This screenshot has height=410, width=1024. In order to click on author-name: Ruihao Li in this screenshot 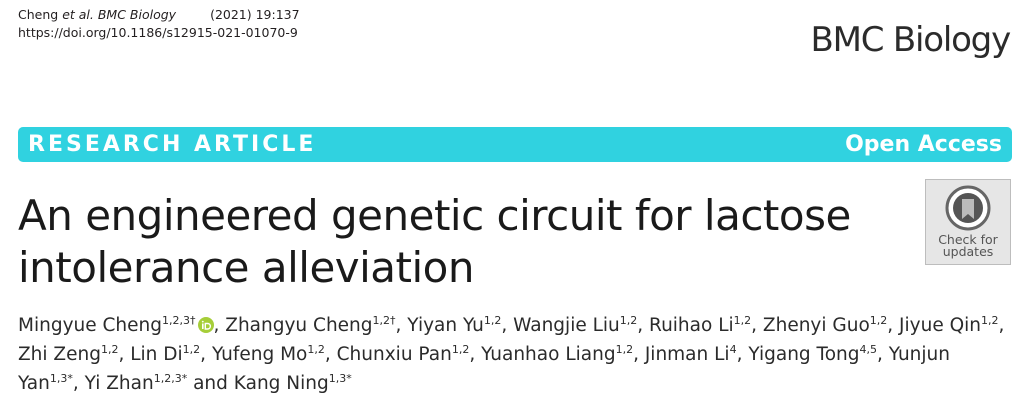, I will do `click(691, 325)`.